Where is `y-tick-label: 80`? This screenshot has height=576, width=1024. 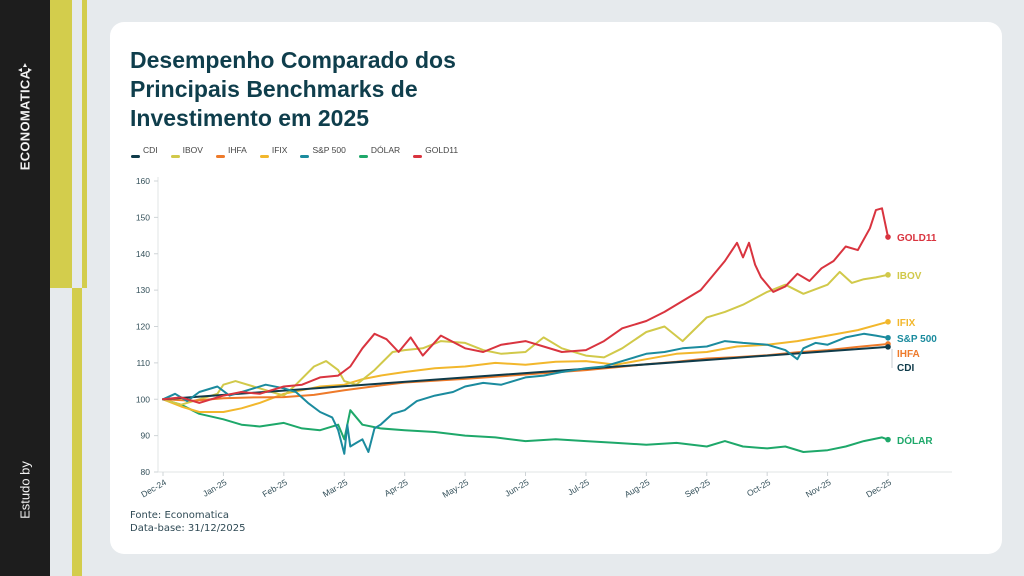
y-tick-label: 80 is located at coordinates (146, 472).